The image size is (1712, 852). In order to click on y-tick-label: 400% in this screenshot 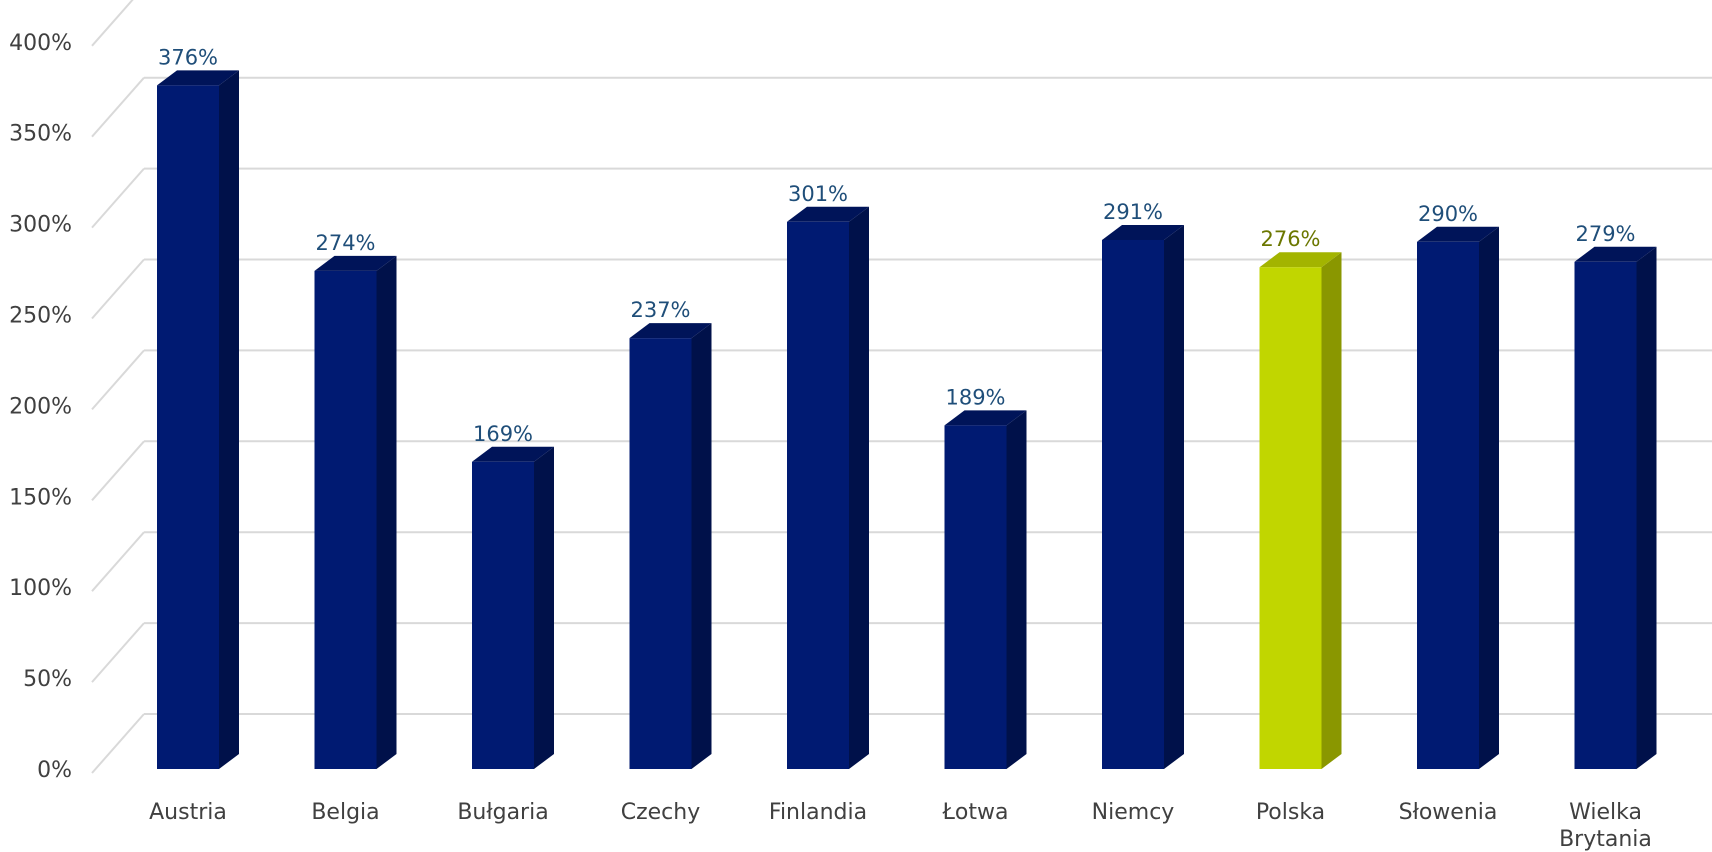, I will do `click(40, 43)`.